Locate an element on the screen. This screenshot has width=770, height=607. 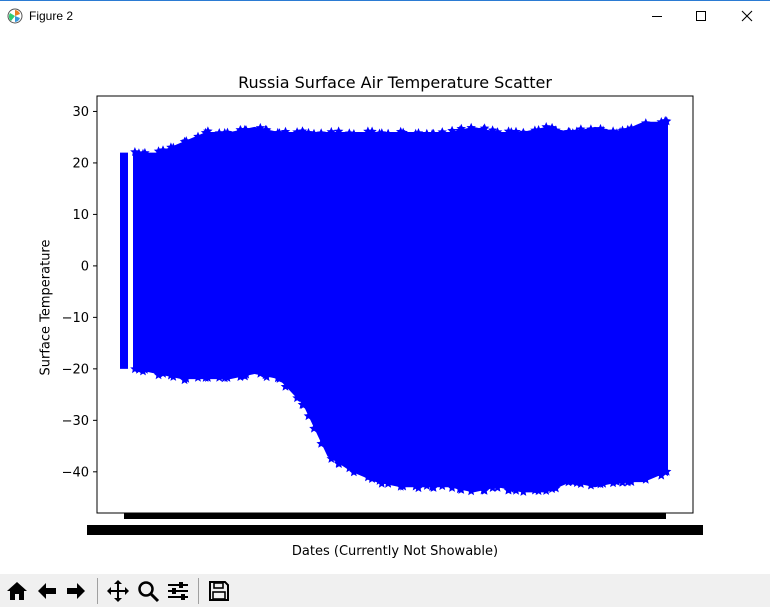
y-tick-label: −20 is located at coordinates (75, 369).